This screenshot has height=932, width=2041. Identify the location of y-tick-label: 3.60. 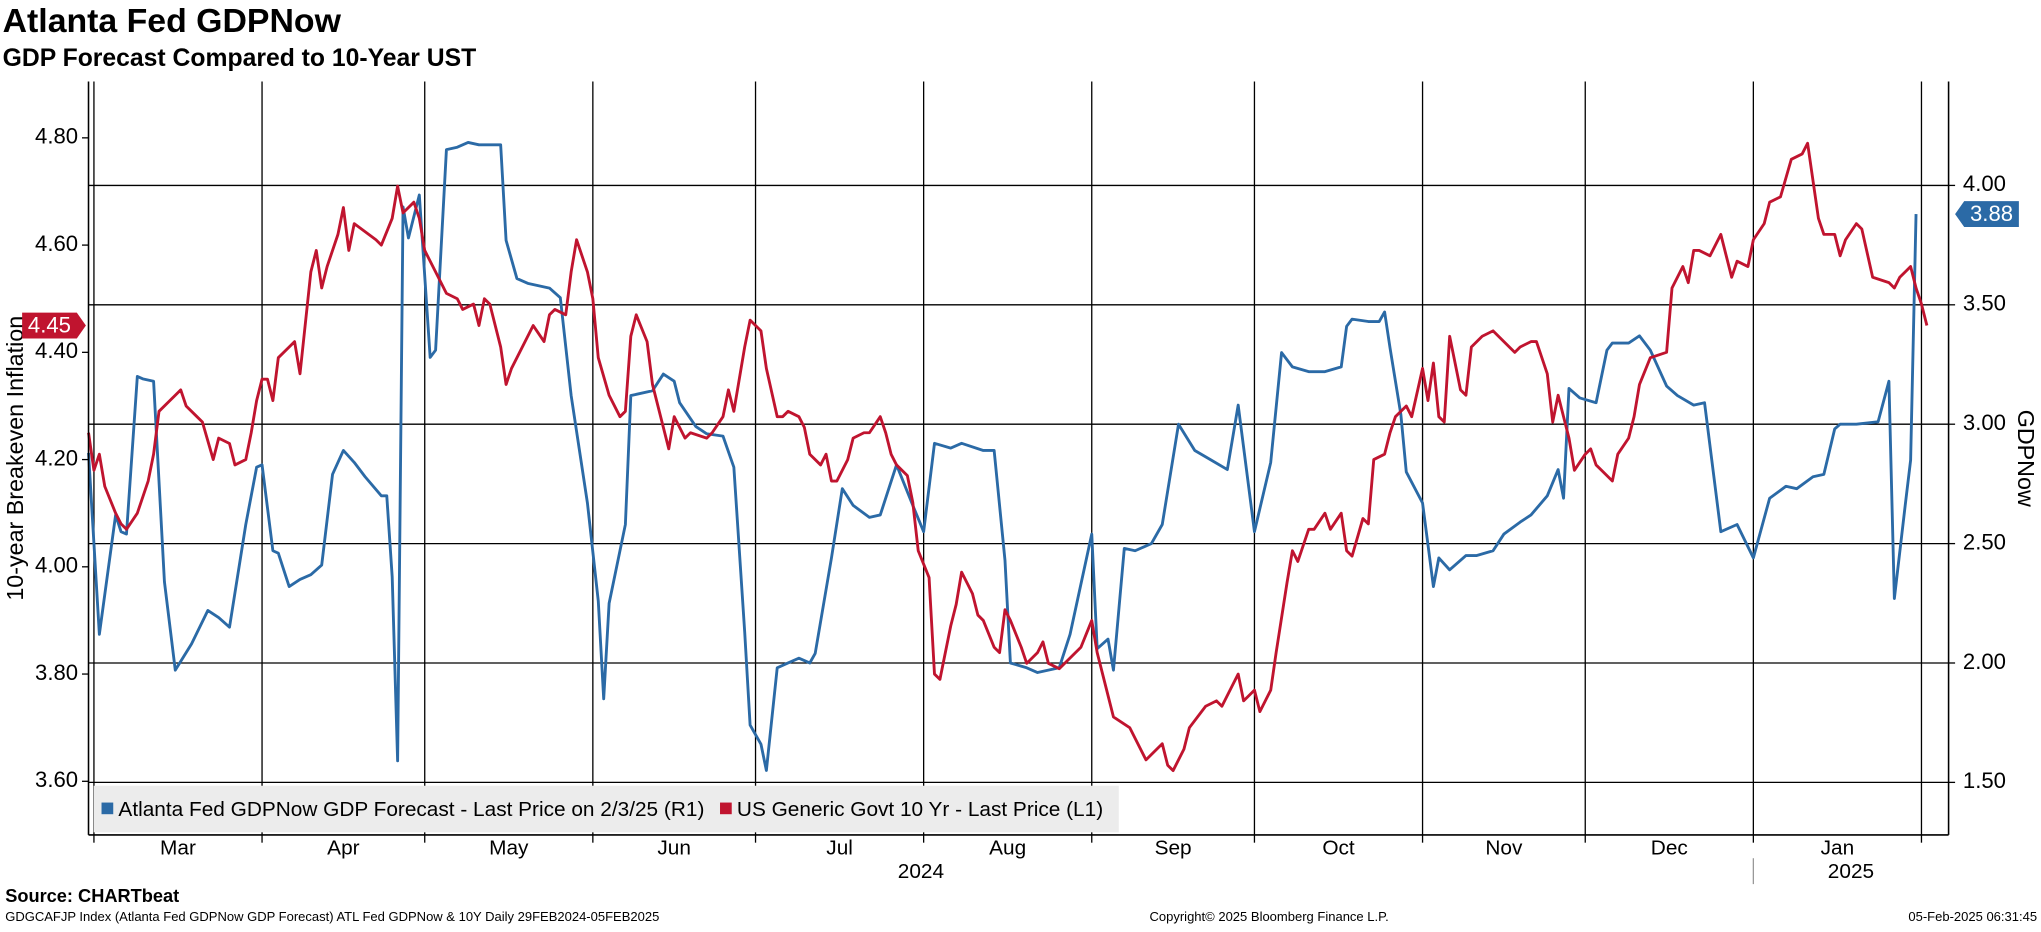
(56, 779).